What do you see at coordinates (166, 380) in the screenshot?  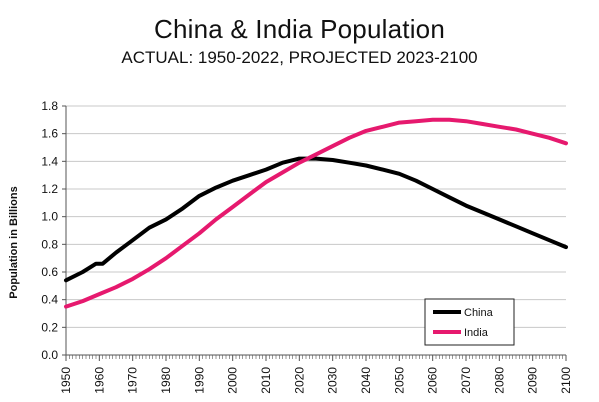 I see `x-tick-label: 1980` at bounding box center [166, 380].